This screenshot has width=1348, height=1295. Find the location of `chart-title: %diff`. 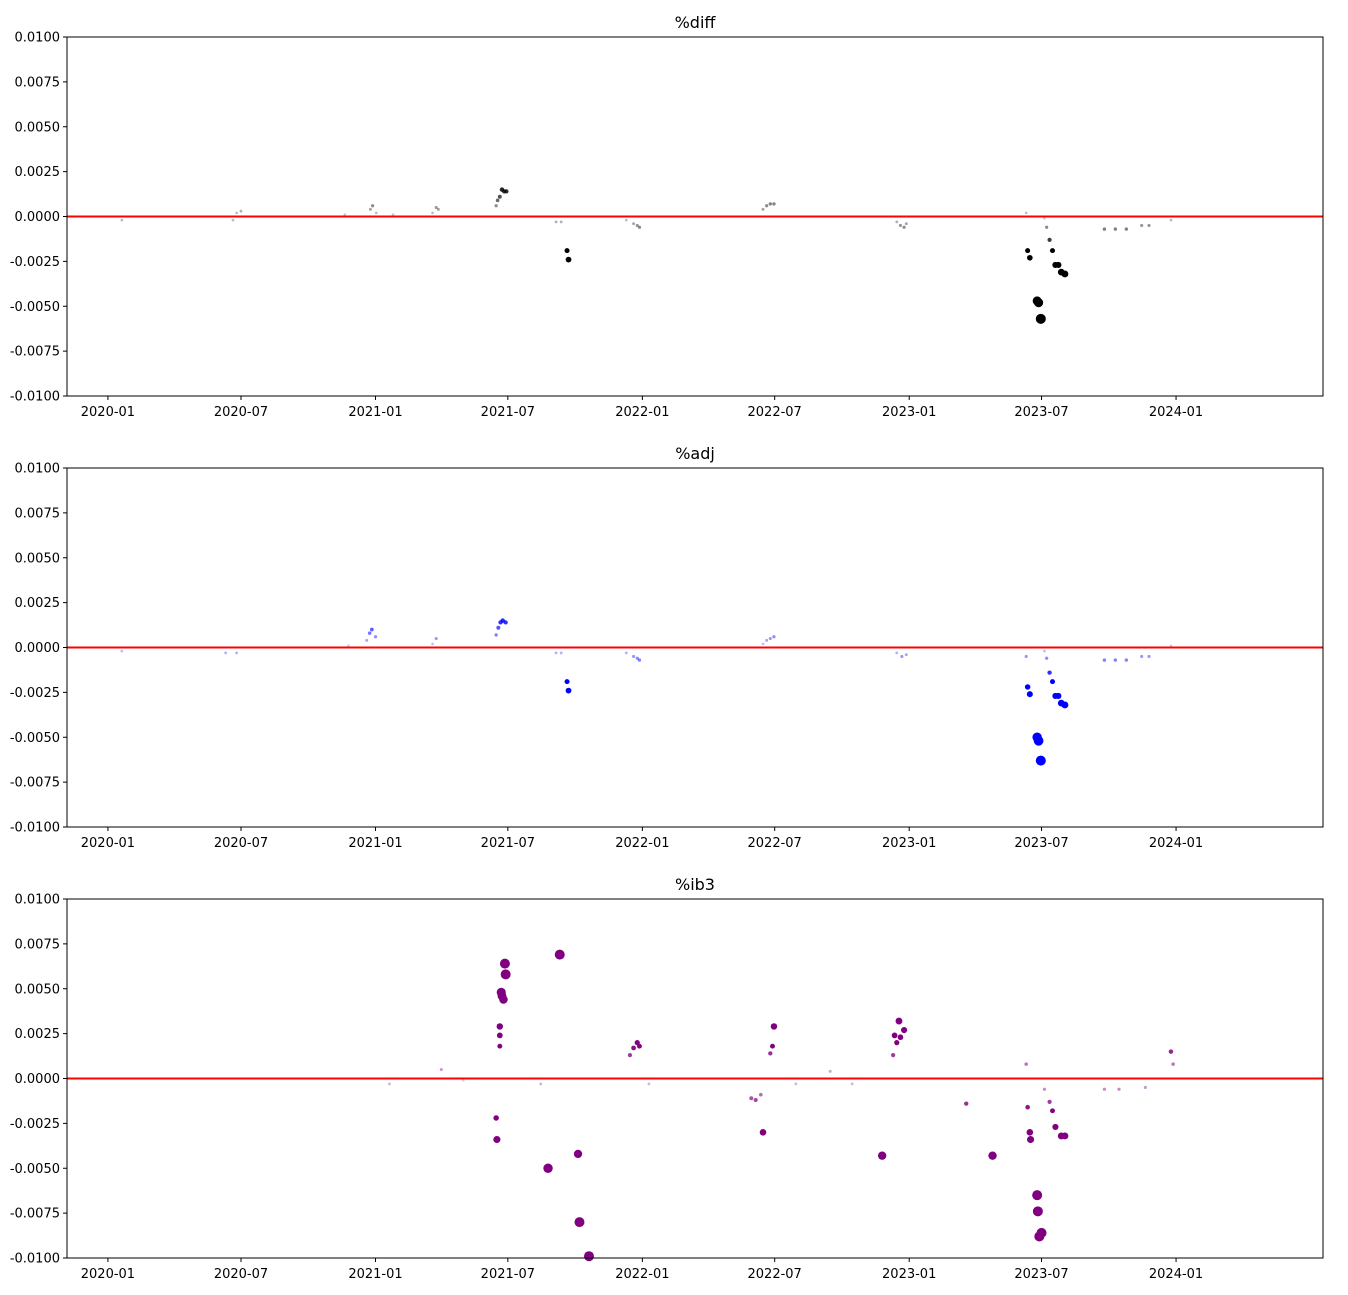

chart-title: %diff is located at coordinates (696, 22).